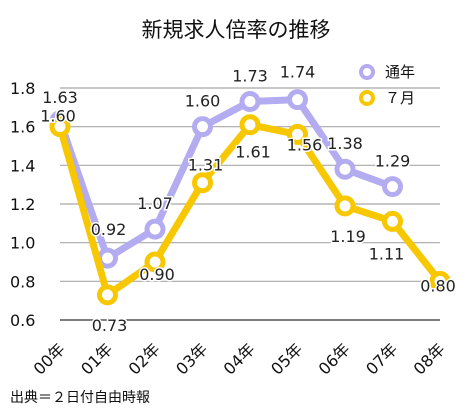 This screenshot has width=472, height=417. I want to click on data-label: 0.80, so click(438, 285).